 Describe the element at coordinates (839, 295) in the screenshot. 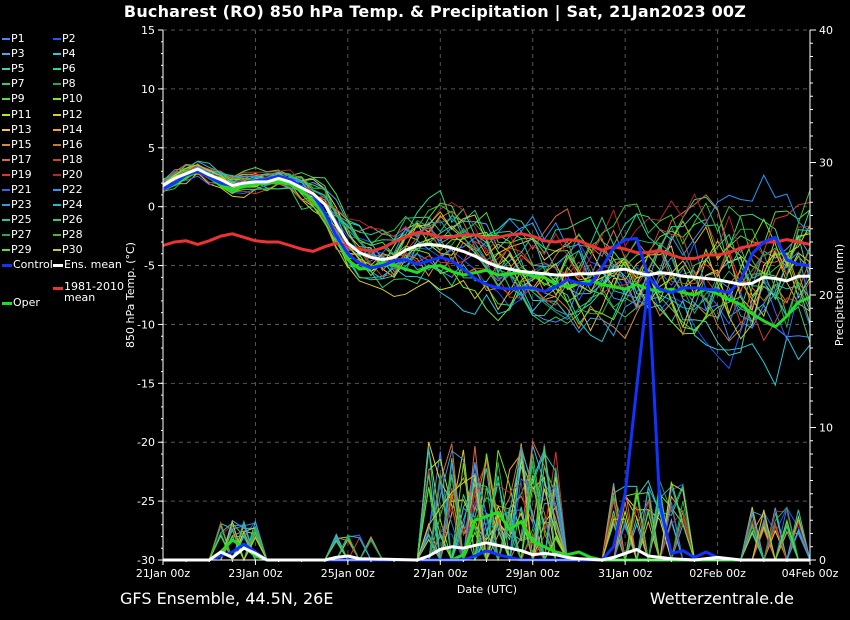

I see `y-axis-label-right: Precipitation (mm)` at that location.